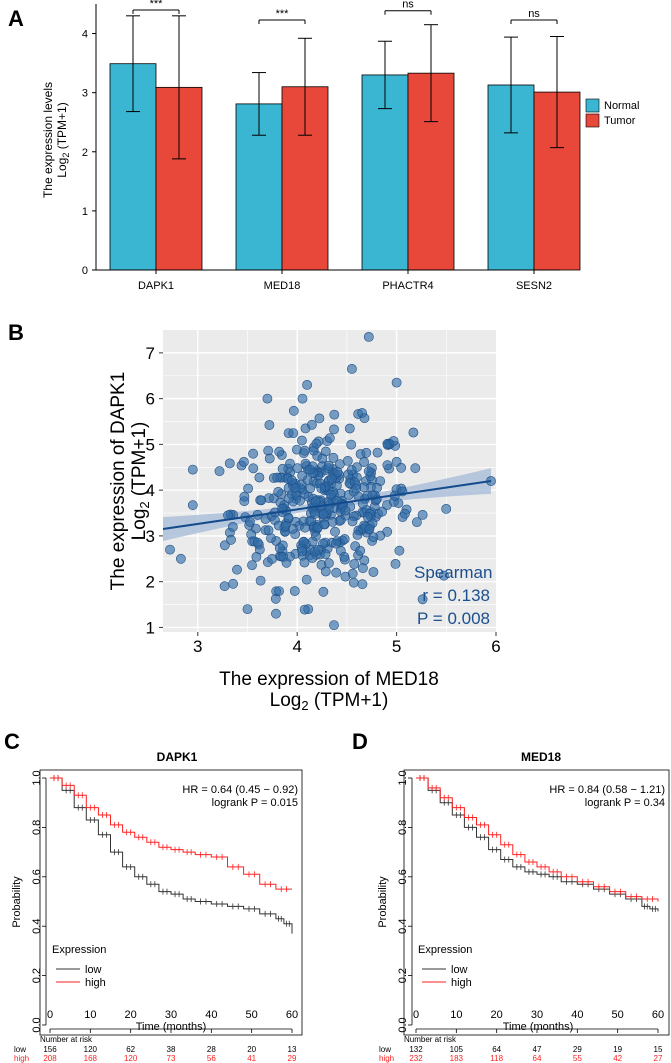 Image resolution: width=671 pixels, height=1063 pixels. Describe the element at coordinates (12, 741) in the screenshot. I see `panel-label-c: C` at that location.